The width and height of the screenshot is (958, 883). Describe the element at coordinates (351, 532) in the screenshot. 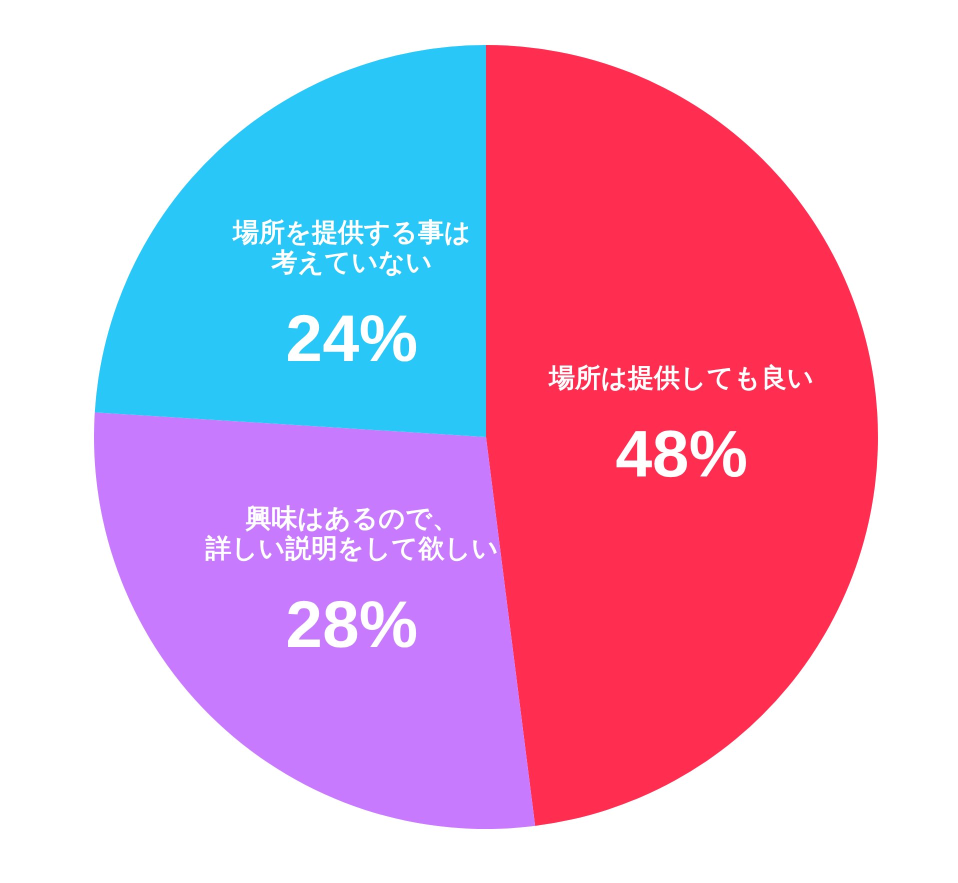

I see `slice-label: 興味はあるので、詳しい説明をして欲しい` at that location.